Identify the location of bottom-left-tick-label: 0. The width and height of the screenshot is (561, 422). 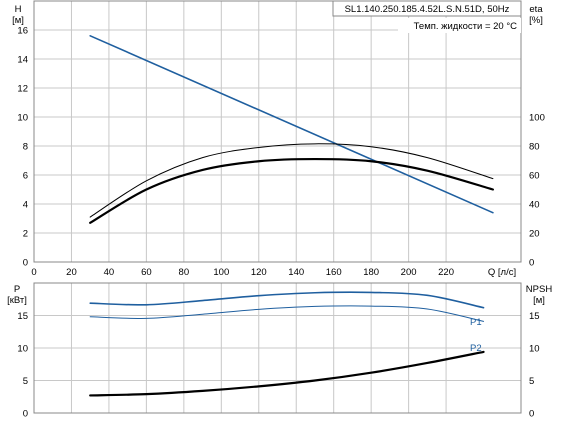
(25, 414).